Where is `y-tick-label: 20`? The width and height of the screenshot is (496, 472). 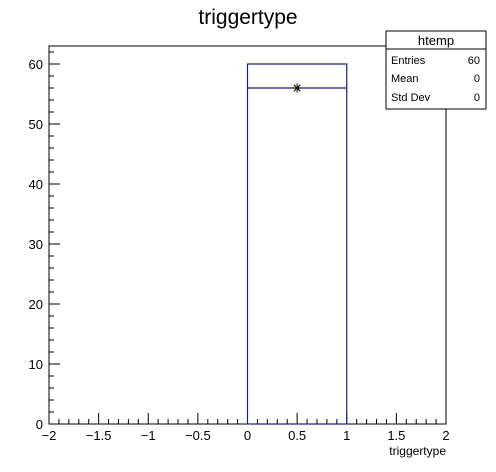
y-tick-label: 20 is located at coordinates (36, 304).